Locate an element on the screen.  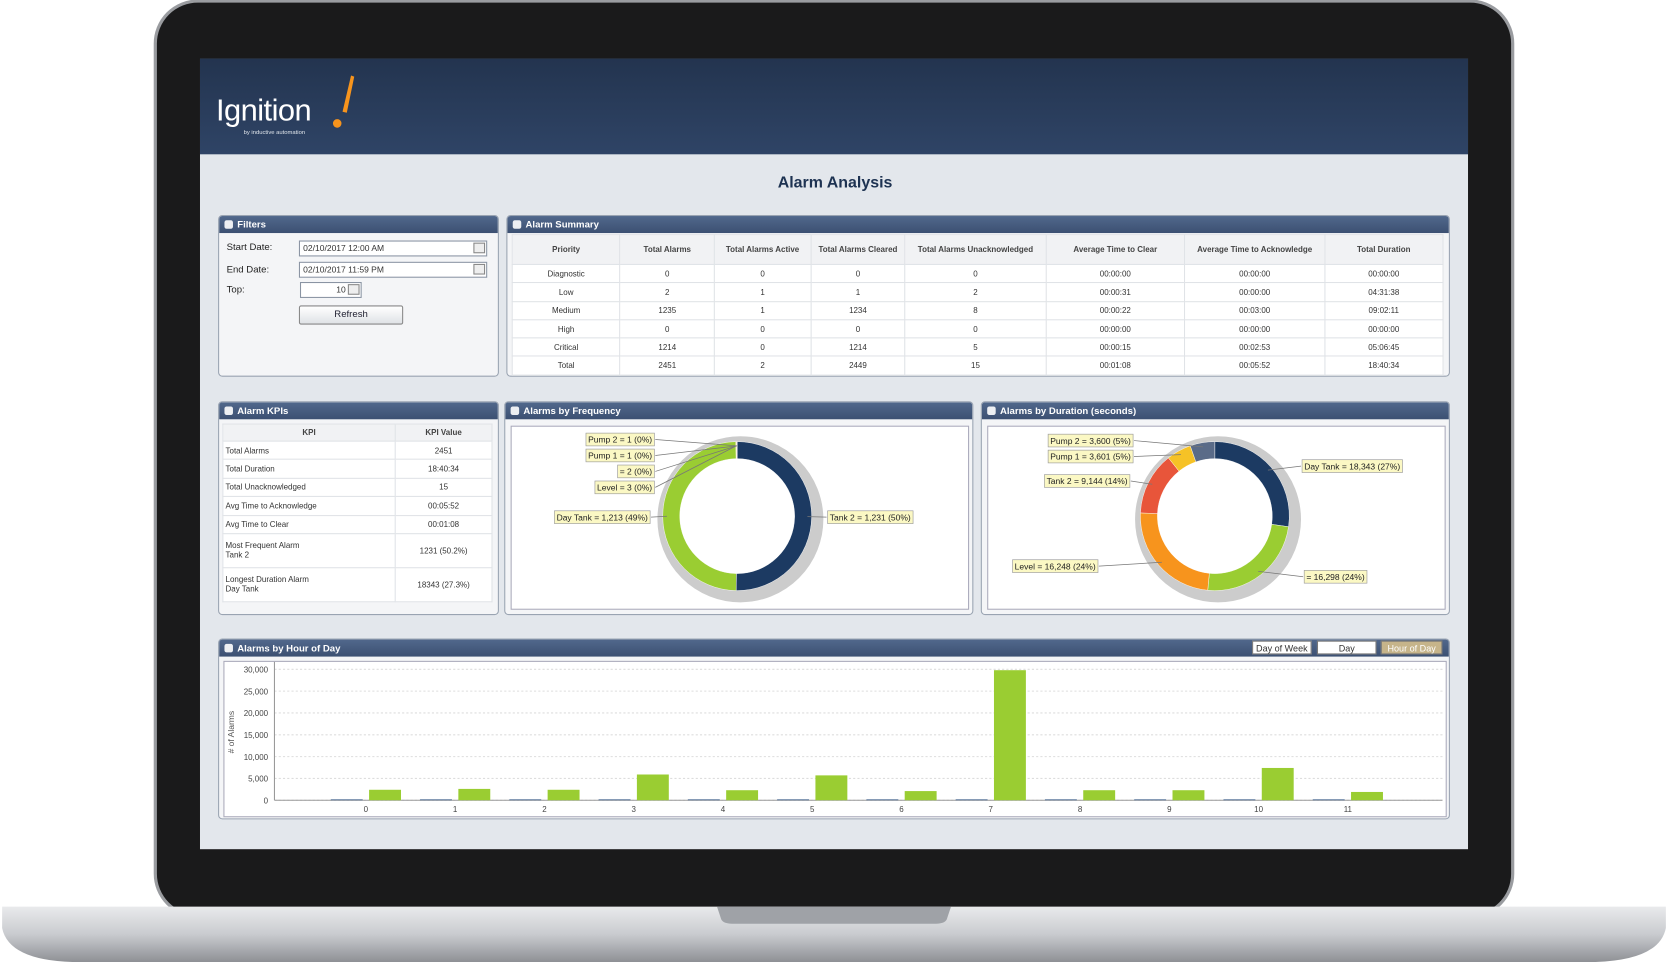
column-header: Priority is located at coordinates (566, 249).